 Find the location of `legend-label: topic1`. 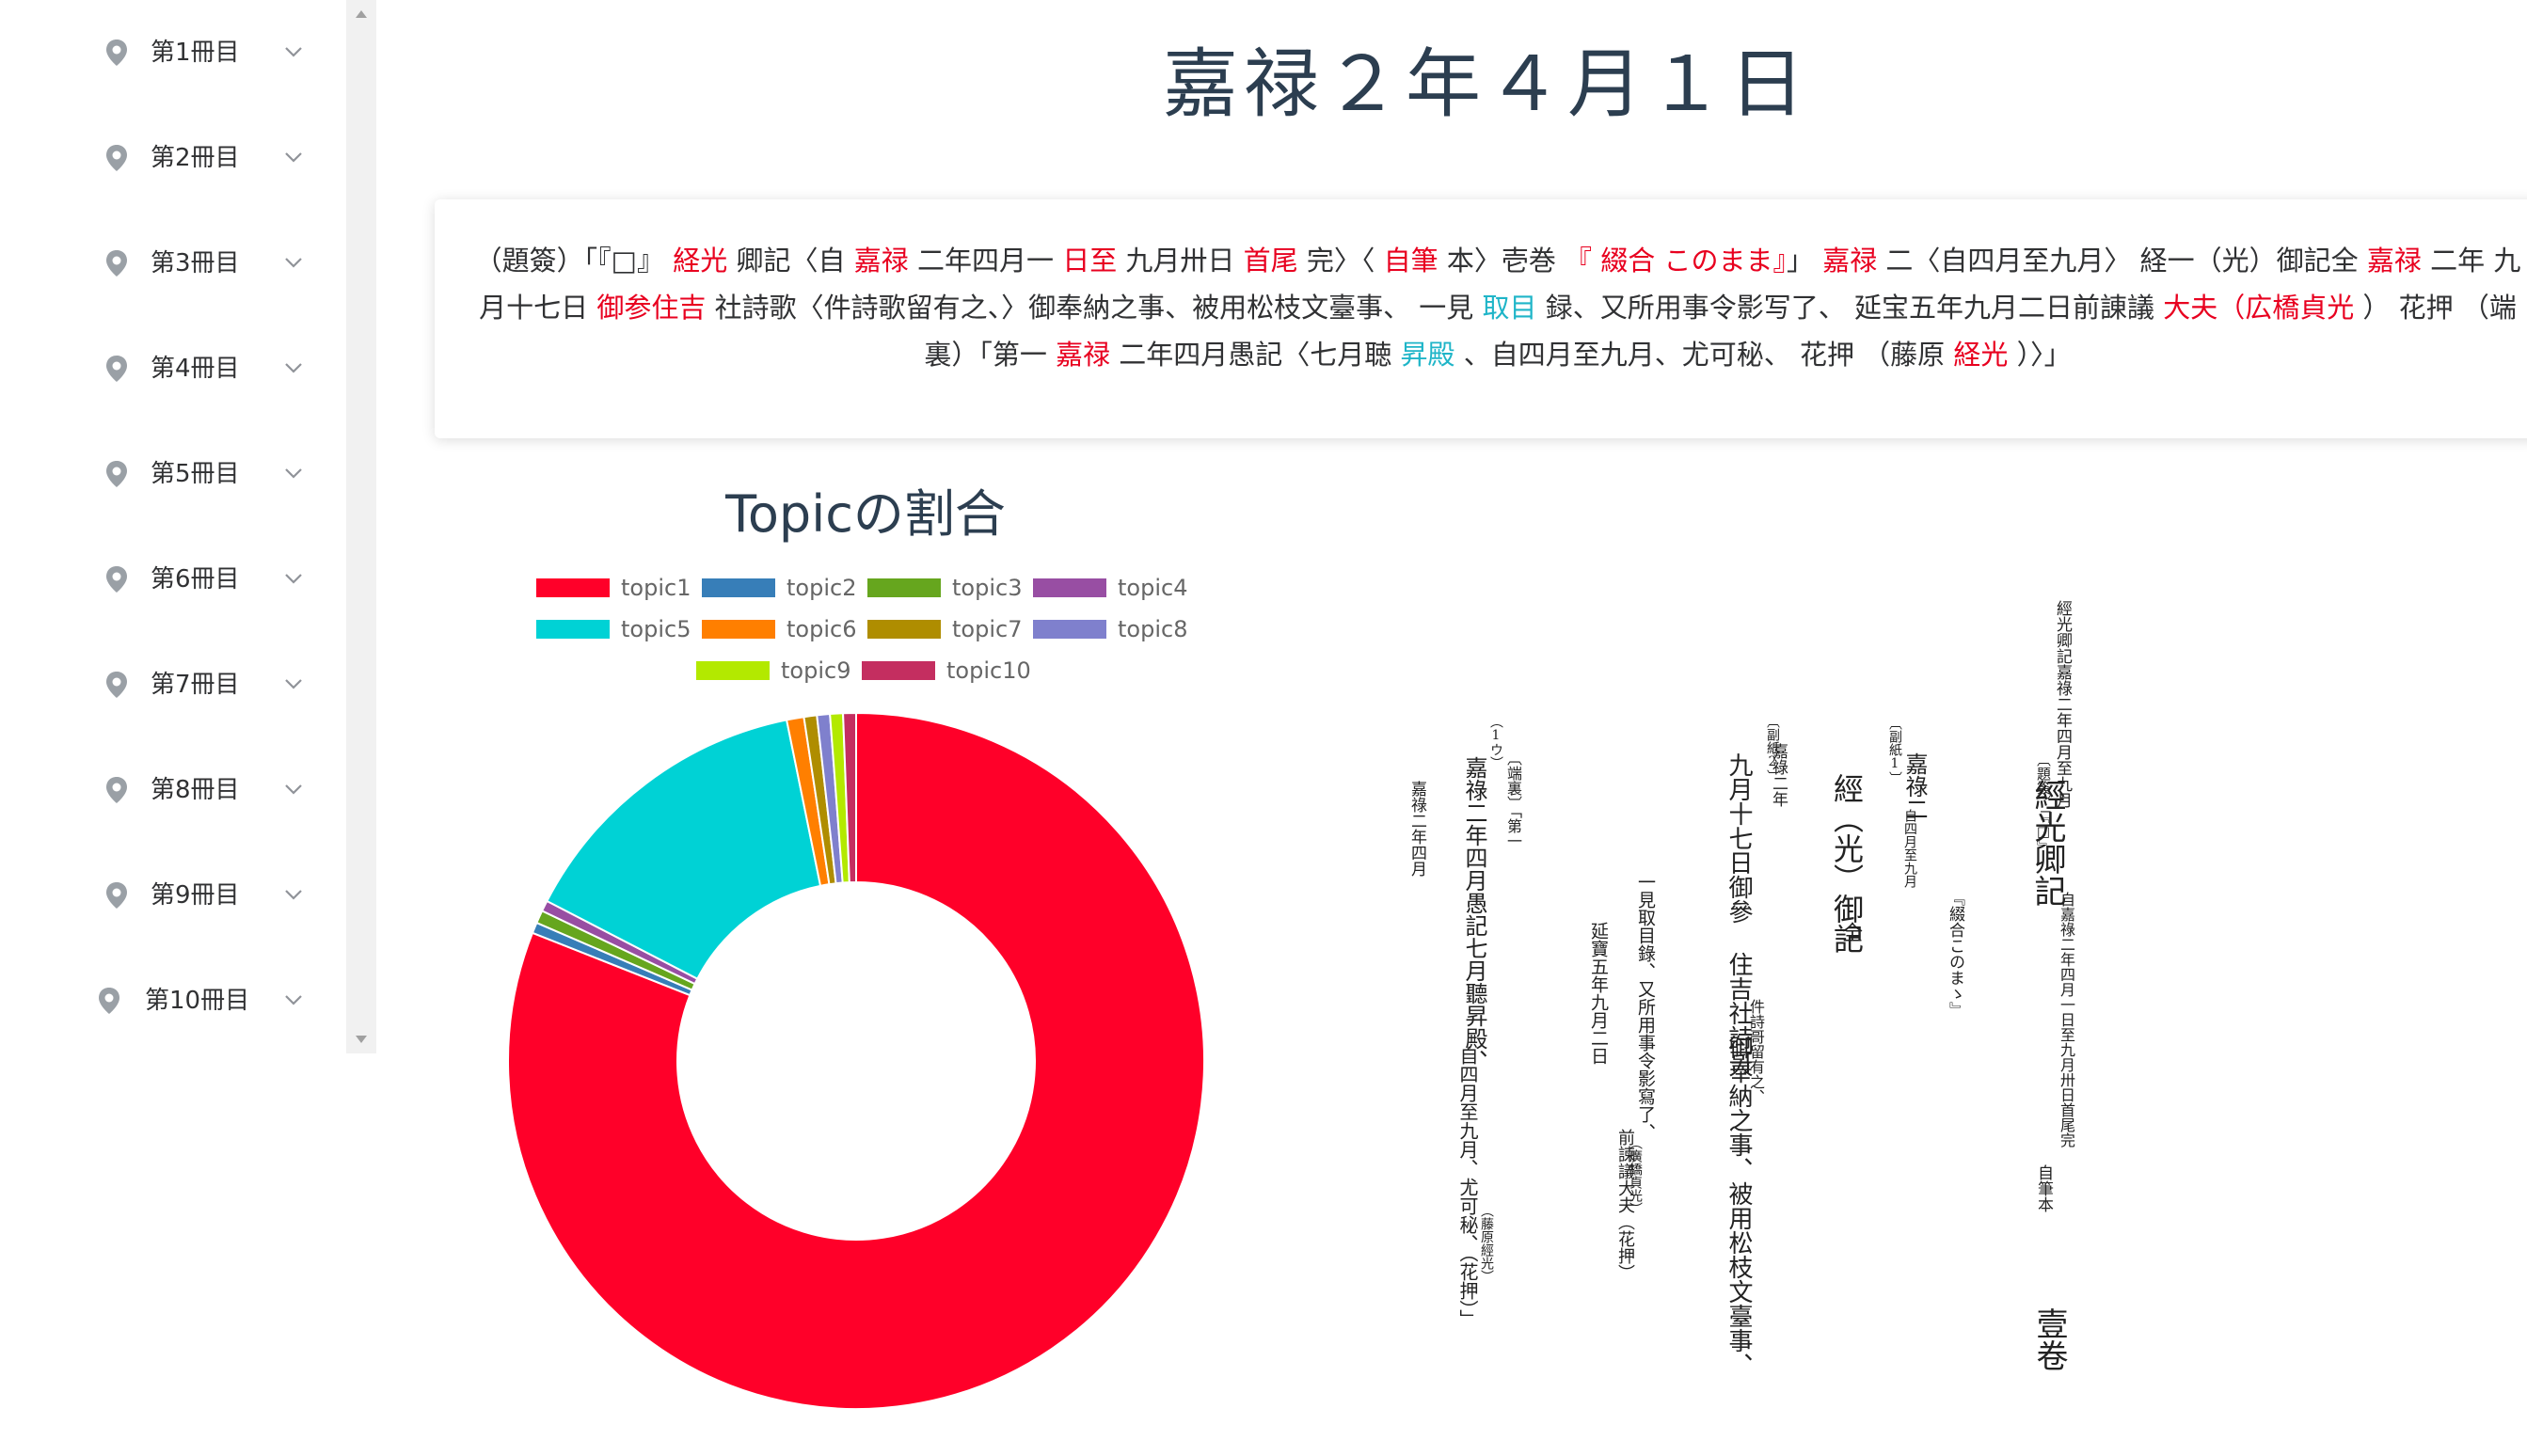

legend-label: topic1 is located at coordinates (656, 588).